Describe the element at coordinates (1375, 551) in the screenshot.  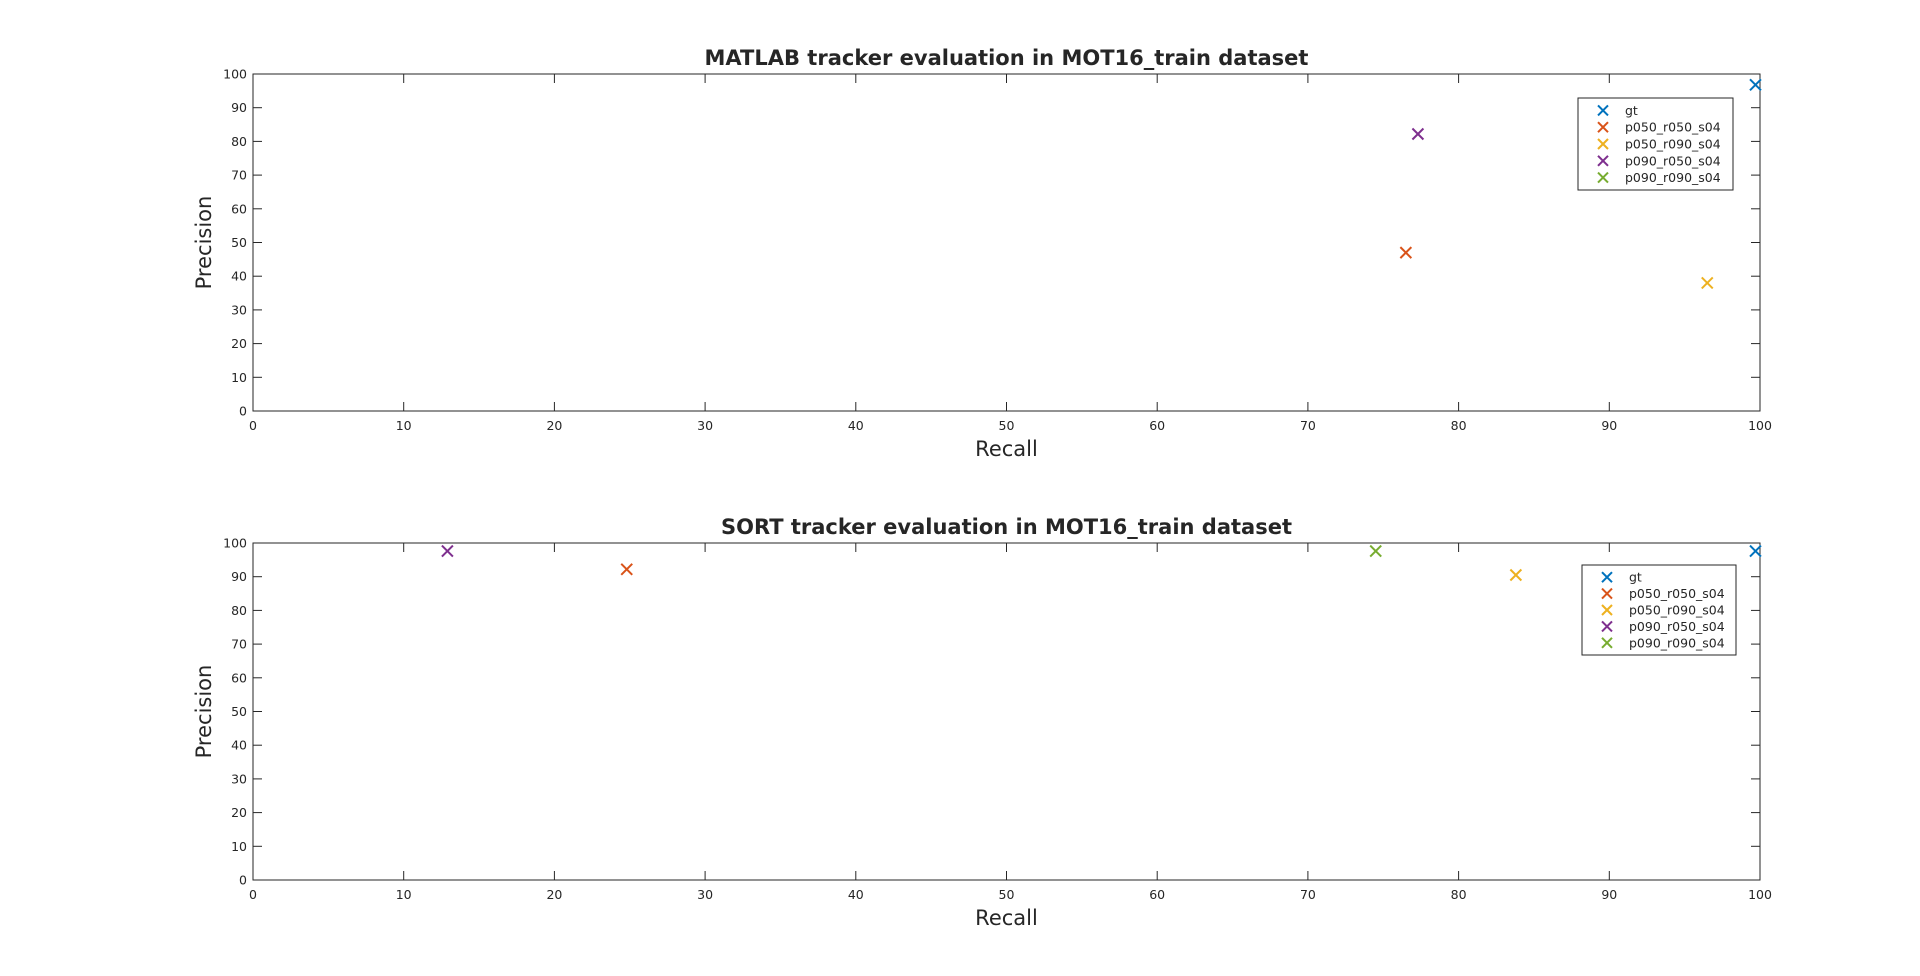
I see `data-point-p090_r090_s04` at that location.